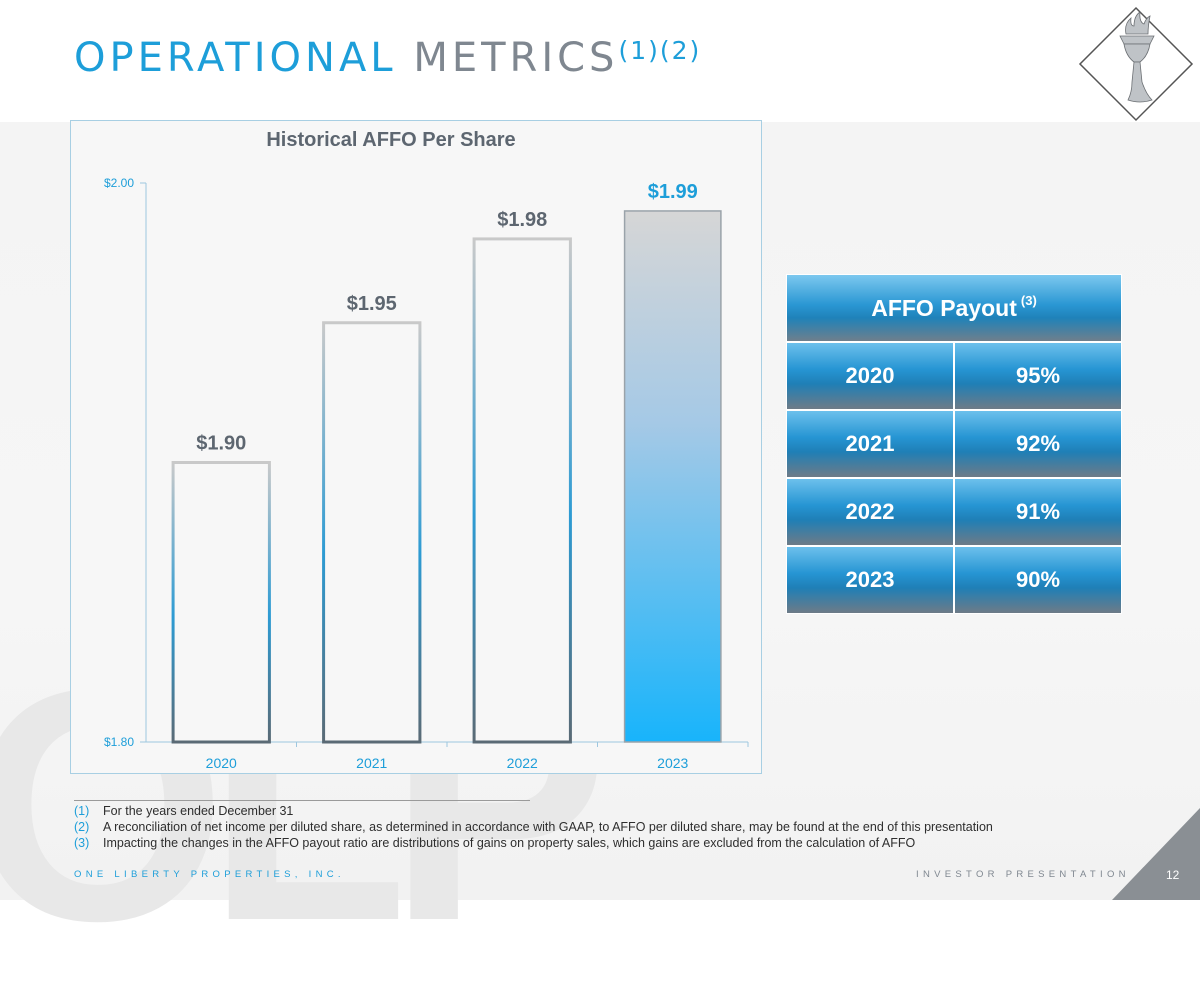 The height and width of the screenshot is (989, 1200). I want to click on footer-company-name: ONE LIBERTY PROPERTIES, INC., so click(209, 874).